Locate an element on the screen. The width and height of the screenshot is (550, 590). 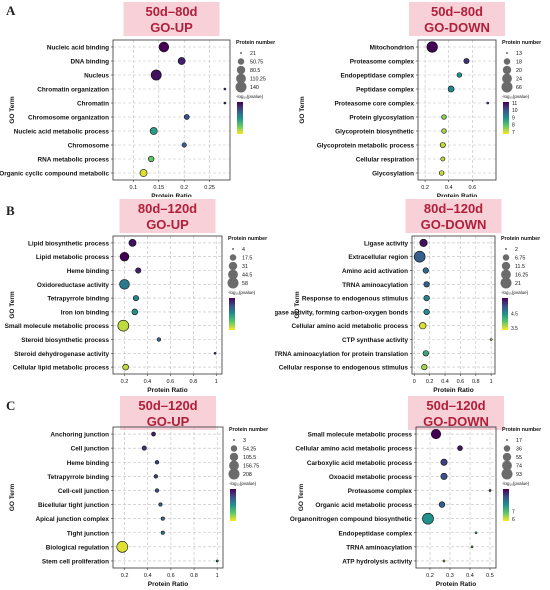
chart-title: 50d–80d is located at coordinates (457, 11).